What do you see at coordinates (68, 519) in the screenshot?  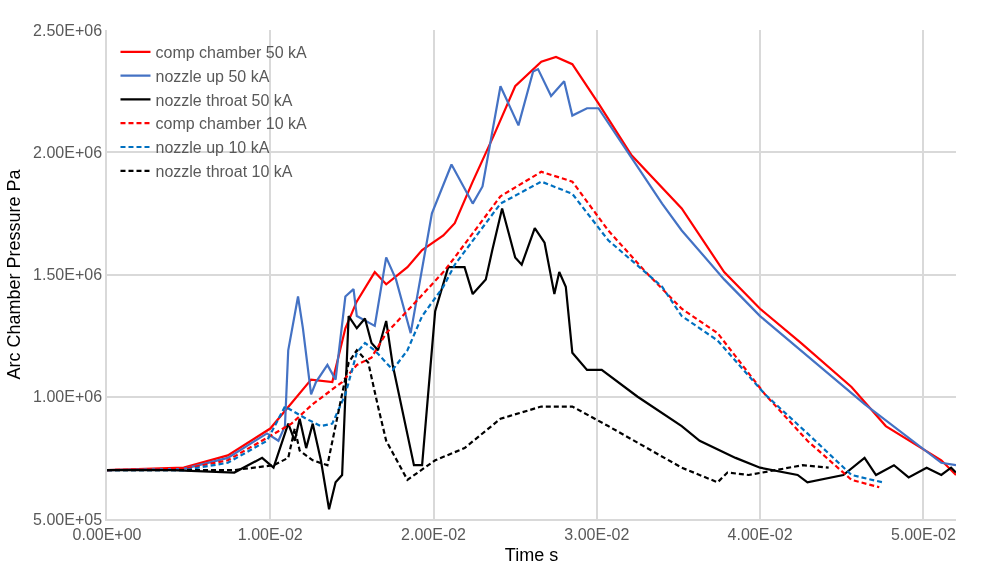 I see `y-tick-label: 5.00E+05` at bounding box center [68, 519].